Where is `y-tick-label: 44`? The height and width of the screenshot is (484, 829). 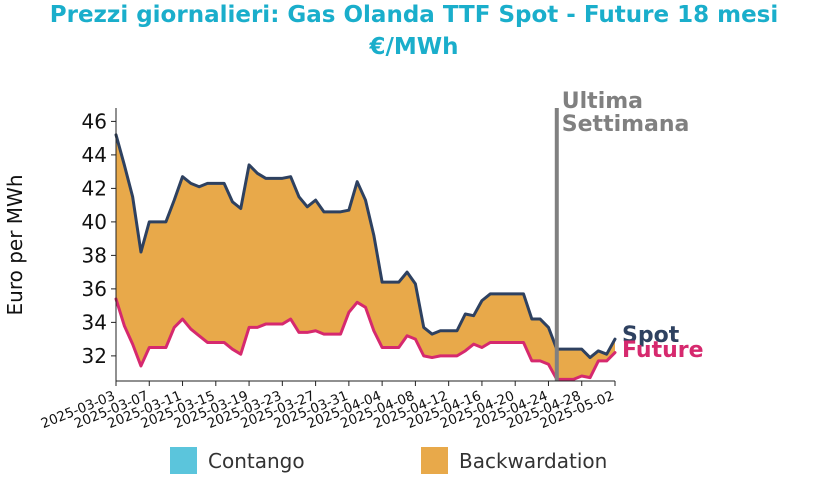 y-tick-label: 44 is located at coordinates (94, 155).